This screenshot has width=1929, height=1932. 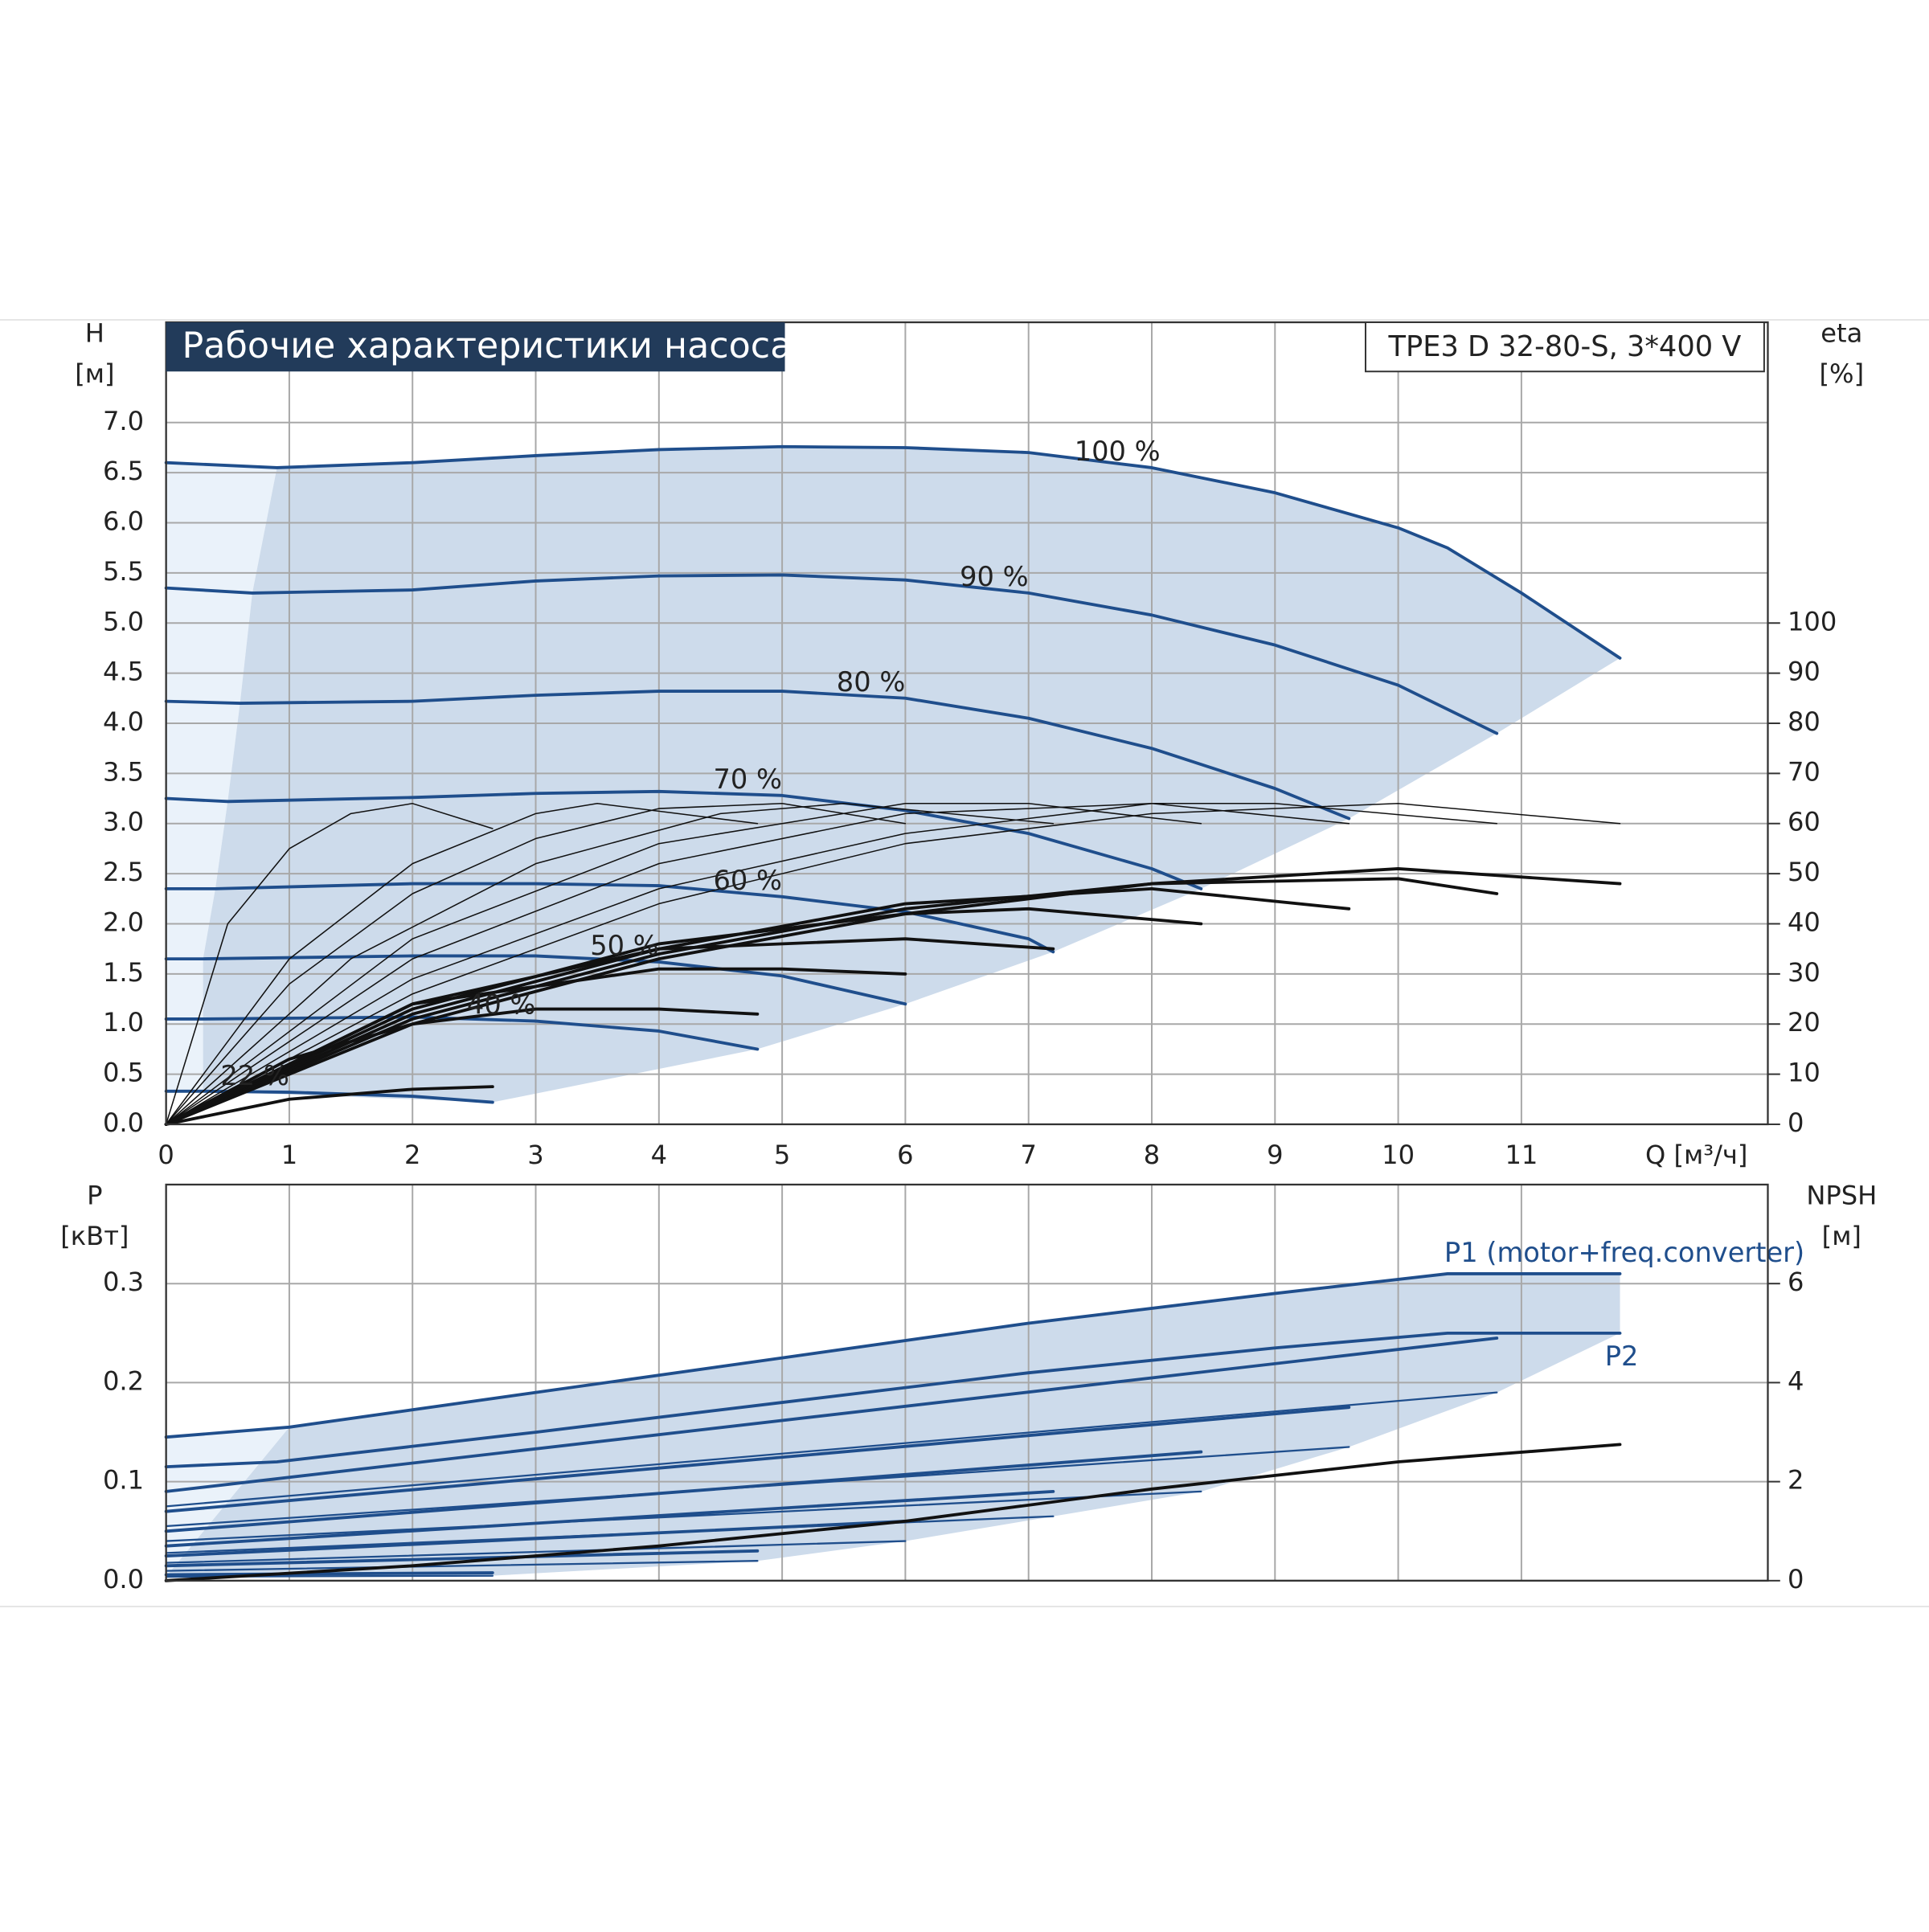 What do you see at coordinates (1118, 451) in the screenshot?
I see `curve-label: 100 %` at bounding box center [1118, 451].